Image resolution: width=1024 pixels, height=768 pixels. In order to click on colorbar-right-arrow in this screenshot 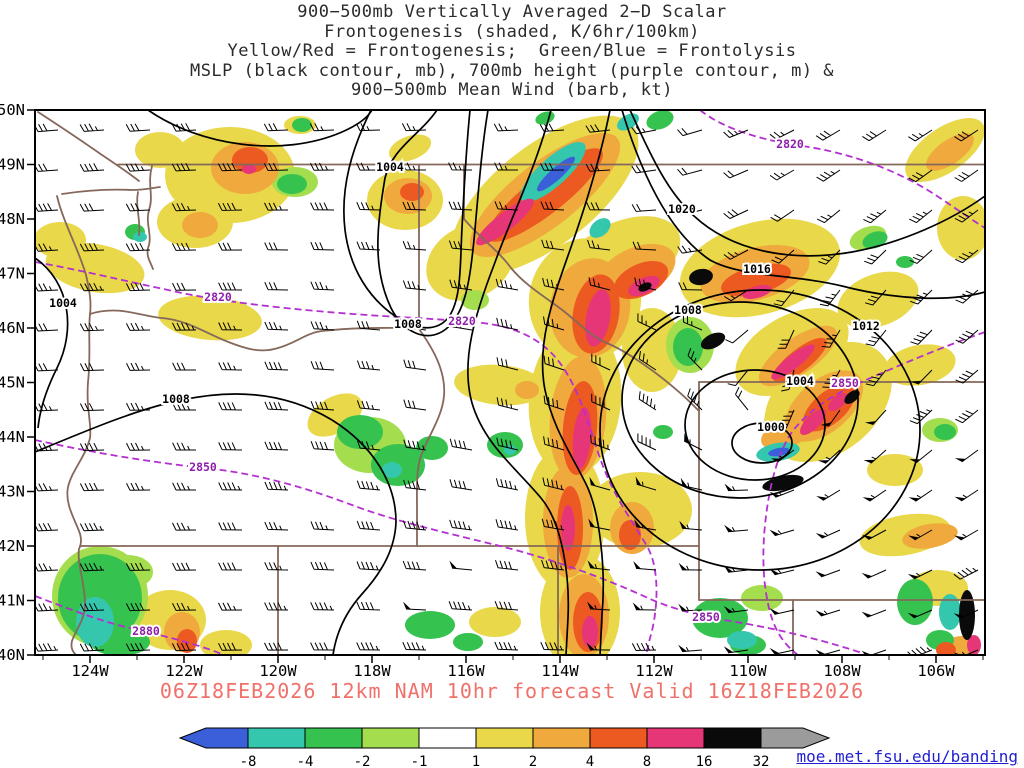, I will do `click(795, 738)`.